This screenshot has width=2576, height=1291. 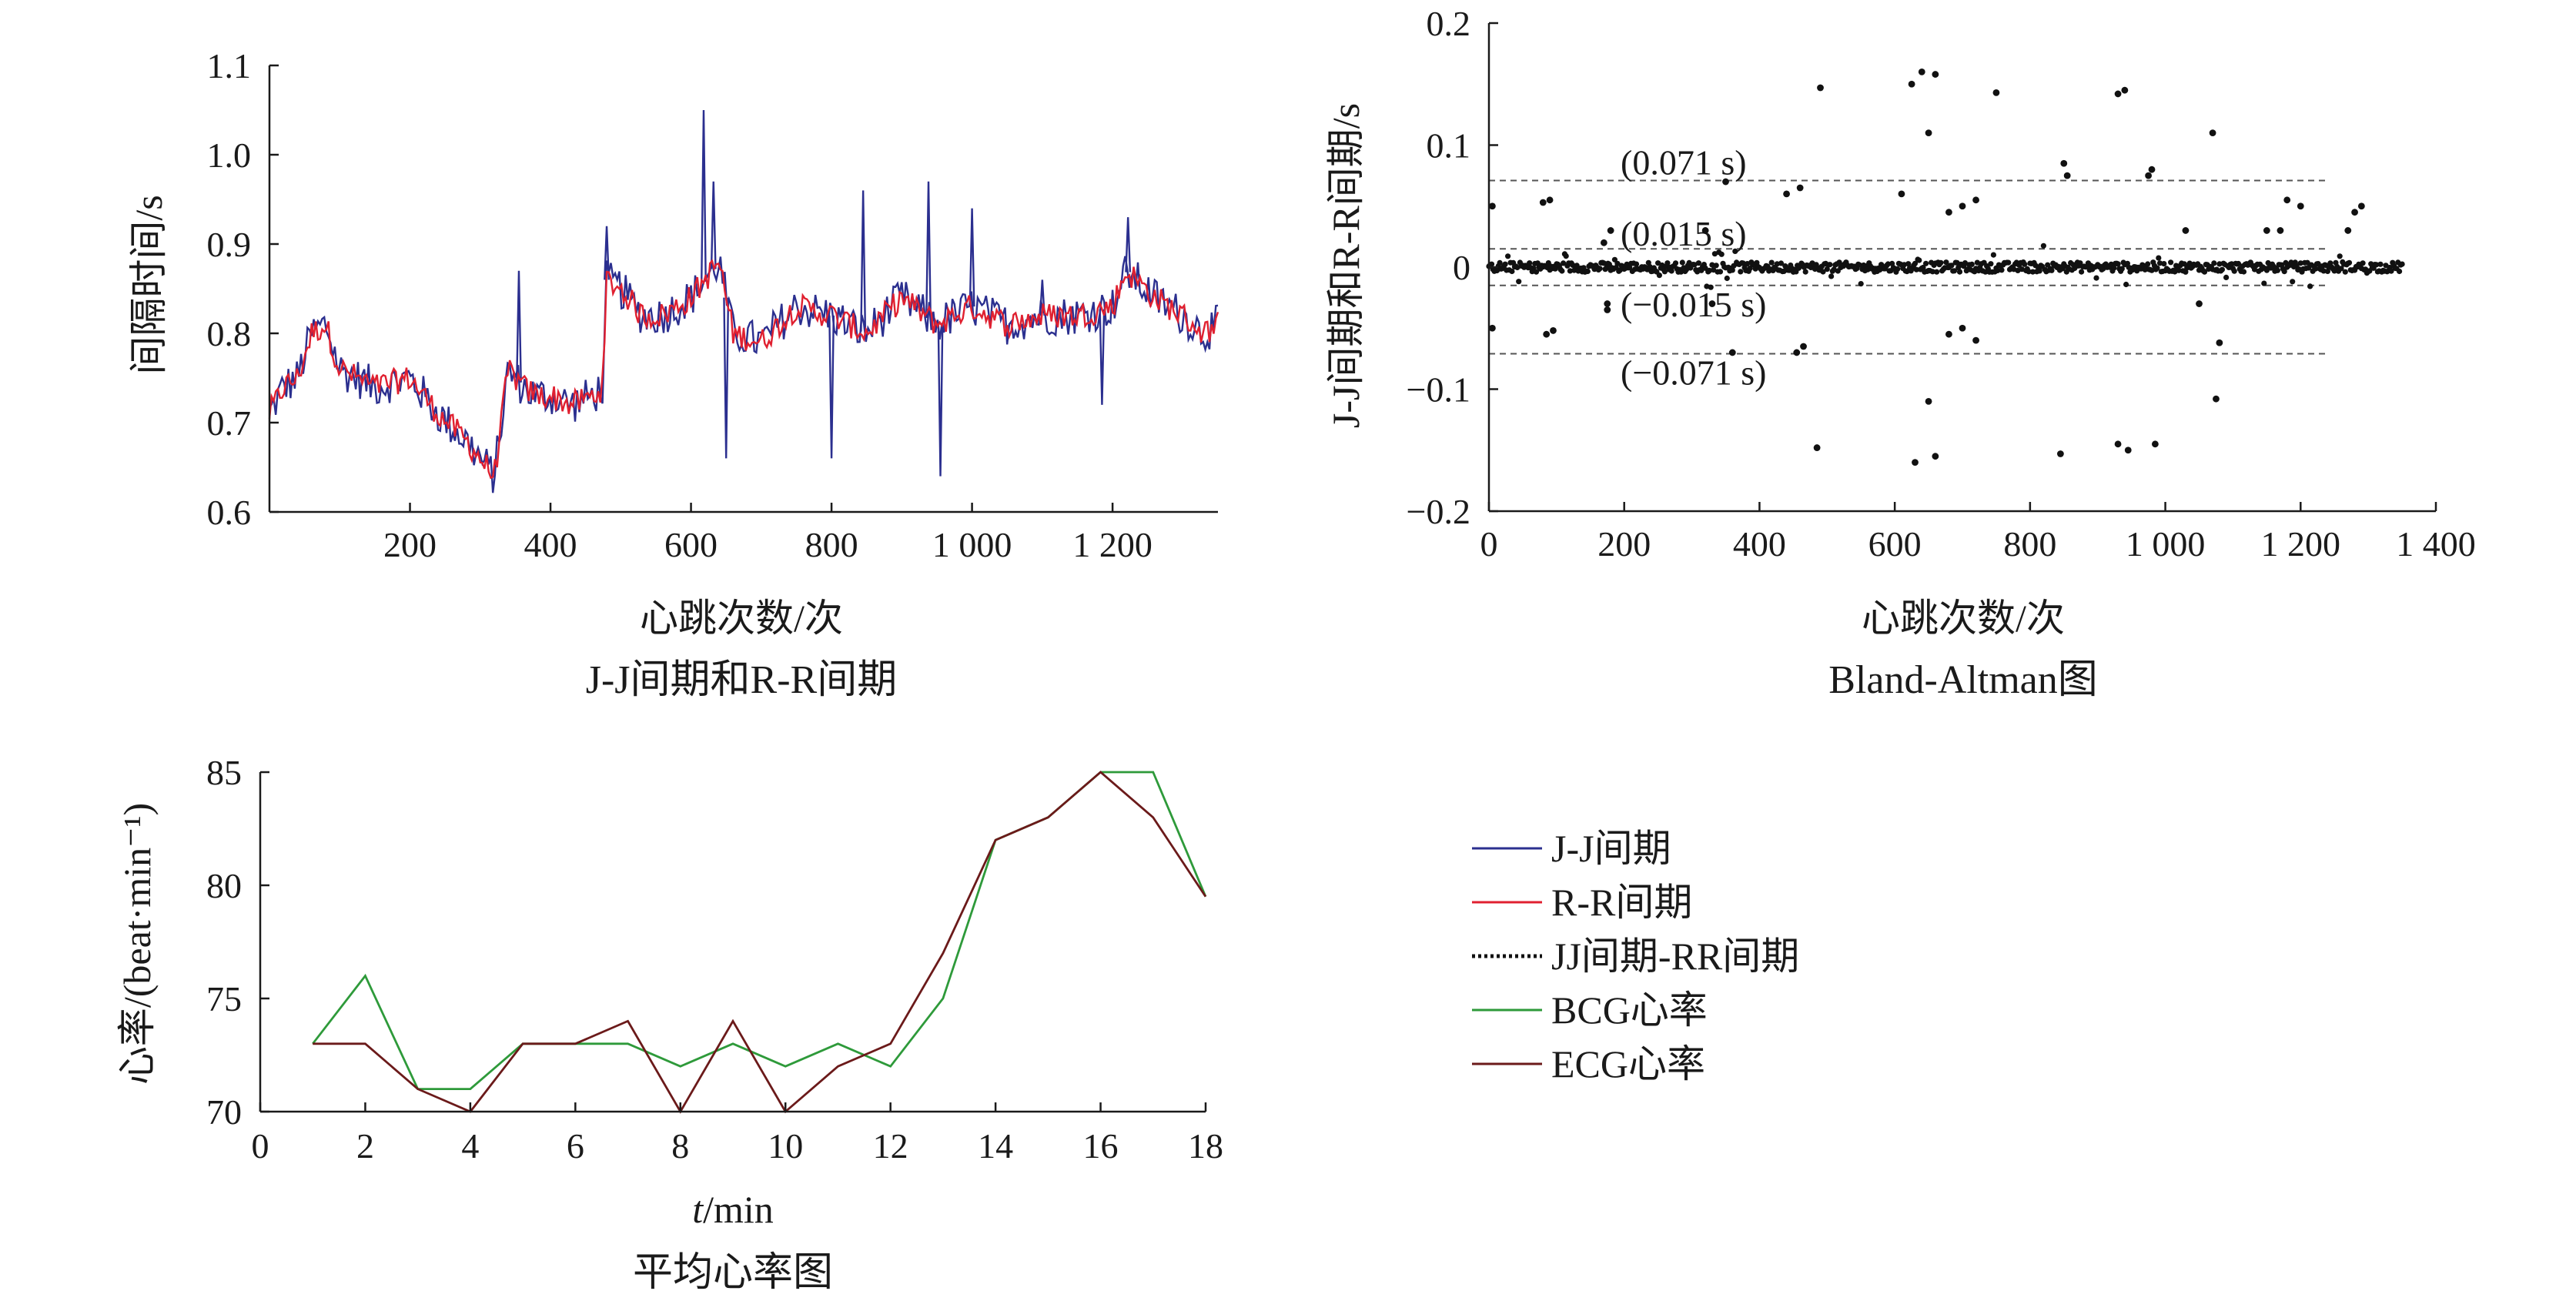 I want to click on bland-altman-points, so click(x=1945, y=267).